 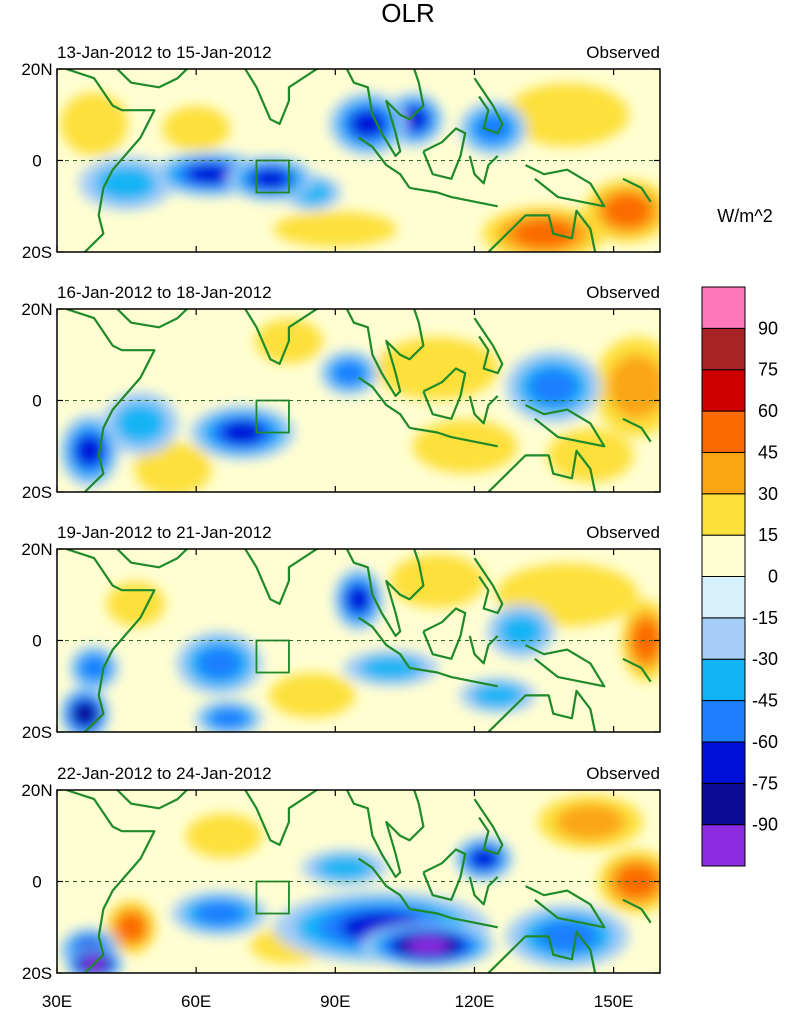 I want to click on colorbar-units-label: W/m^2, so click(x=744, y=216).